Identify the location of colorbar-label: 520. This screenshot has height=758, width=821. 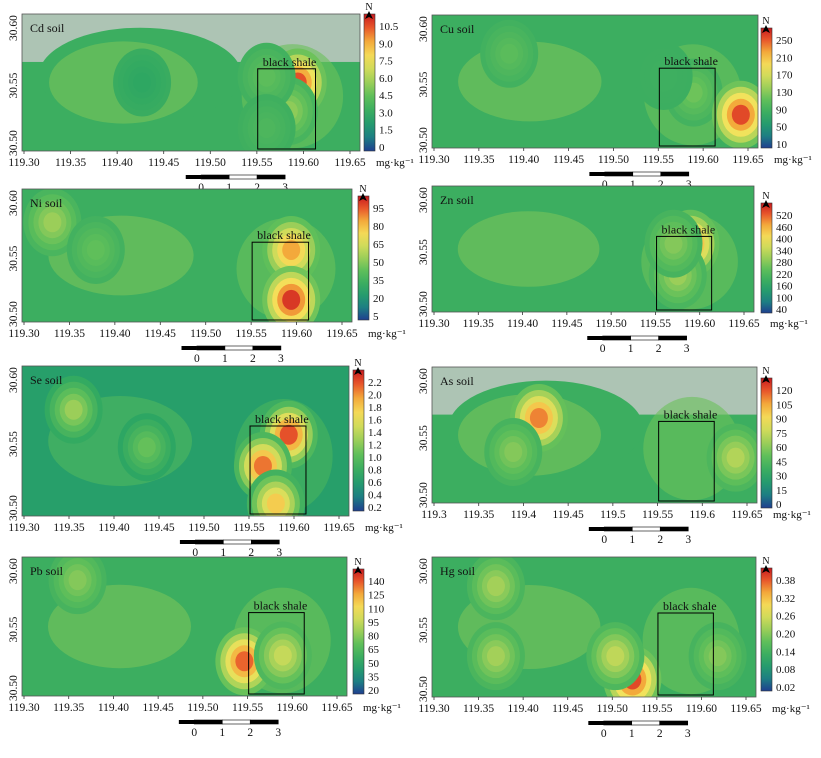
(784, 216).